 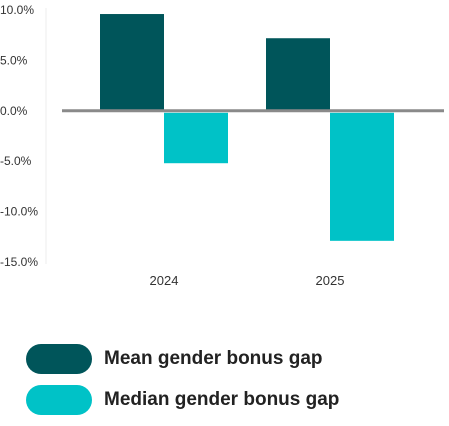 What do you see at coordinates (17, 10) in the screenshot?
I see `y-tick-label: 10.0%` at bounding box center [17, 10].